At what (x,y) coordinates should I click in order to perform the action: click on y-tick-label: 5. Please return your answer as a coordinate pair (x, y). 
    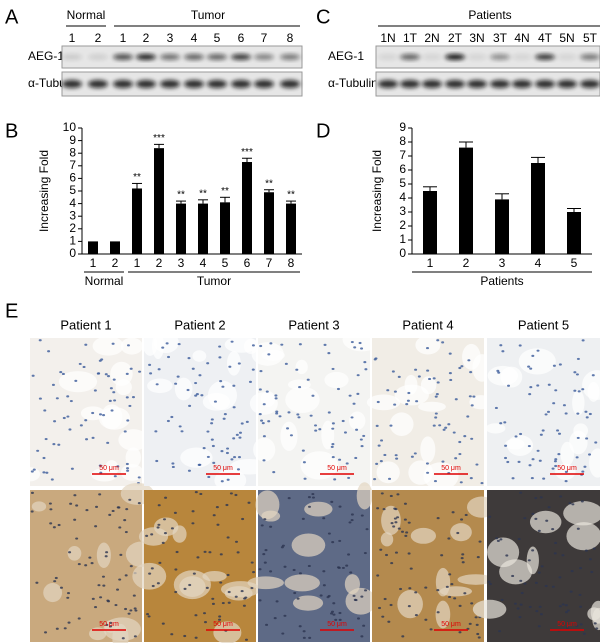
    Looking at the image, I should click on (402, 183).